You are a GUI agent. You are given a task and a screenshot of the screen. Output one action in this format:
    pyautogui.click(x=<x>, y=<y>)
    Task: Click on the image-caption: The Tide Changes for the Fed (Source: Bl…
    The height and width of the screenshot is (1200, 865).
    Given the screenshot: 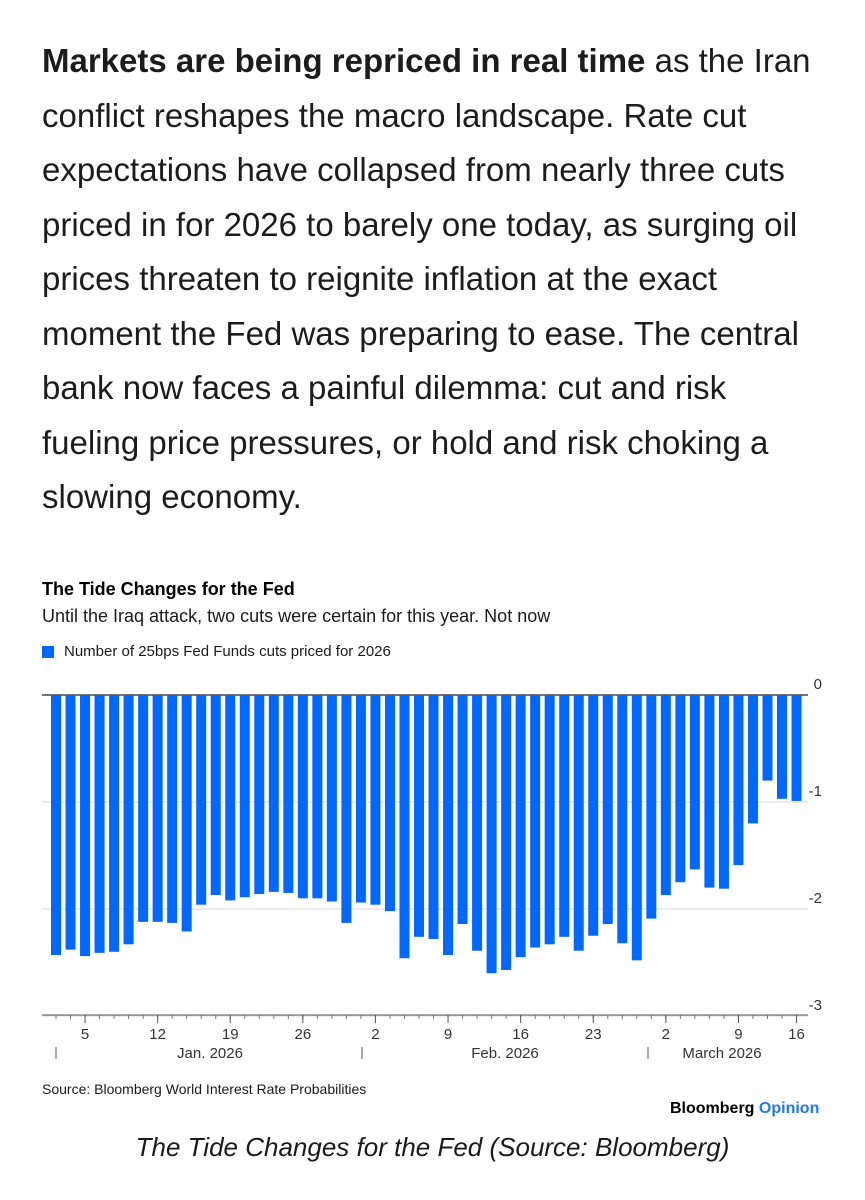 What is the action you would take?
    pyautogui.click(x=432, y=1147)
    